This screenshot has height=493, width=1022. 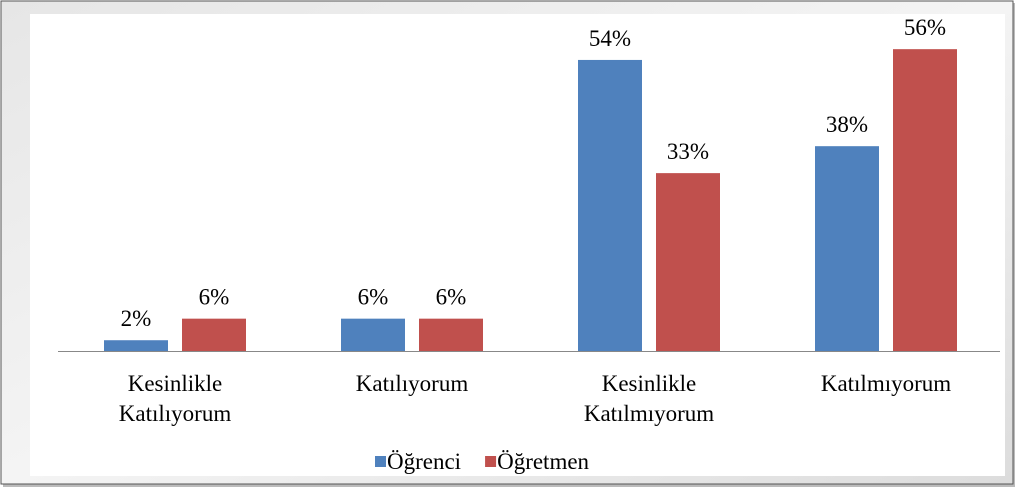 What do you see at coordinates (136, 318) in the screenshot?
I see `data-label: 2%` at bounding box center [136, 318].